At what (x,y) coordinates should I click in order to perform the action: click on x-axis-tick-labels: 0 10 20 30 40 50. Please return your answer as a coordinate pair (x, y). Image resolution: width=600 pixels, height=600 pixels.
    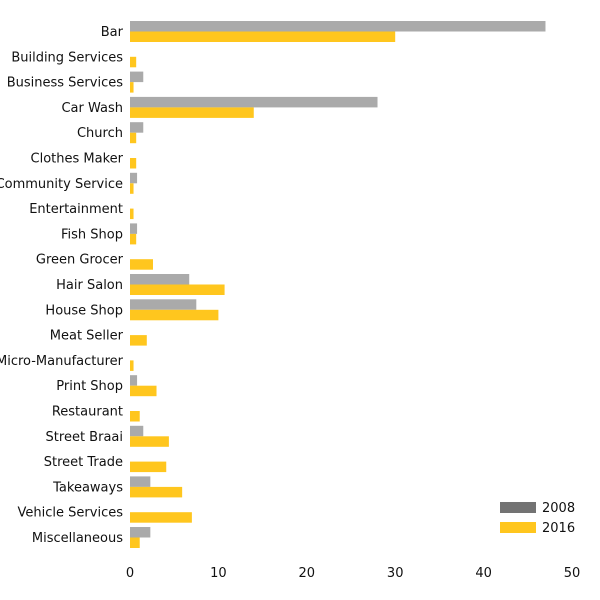
    Looking at the image, I should click on (353, 573).